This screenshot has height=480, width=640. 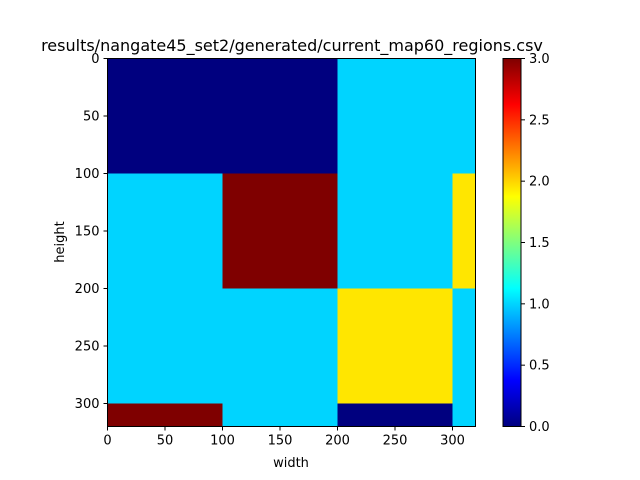 I want to click on colorbar-tick-label: 0.0, so click(x=539, y=427).